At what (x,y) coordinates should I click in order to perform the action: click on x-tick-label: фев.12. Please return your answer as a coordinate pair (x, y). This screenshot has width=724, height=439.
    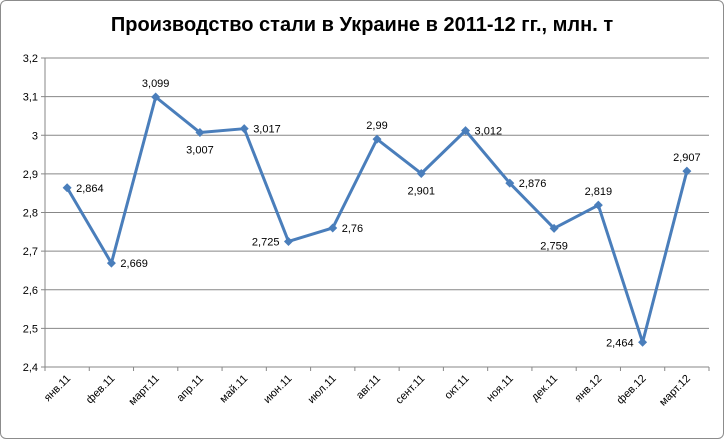
    Looking at the image, I should click on (632, 390).